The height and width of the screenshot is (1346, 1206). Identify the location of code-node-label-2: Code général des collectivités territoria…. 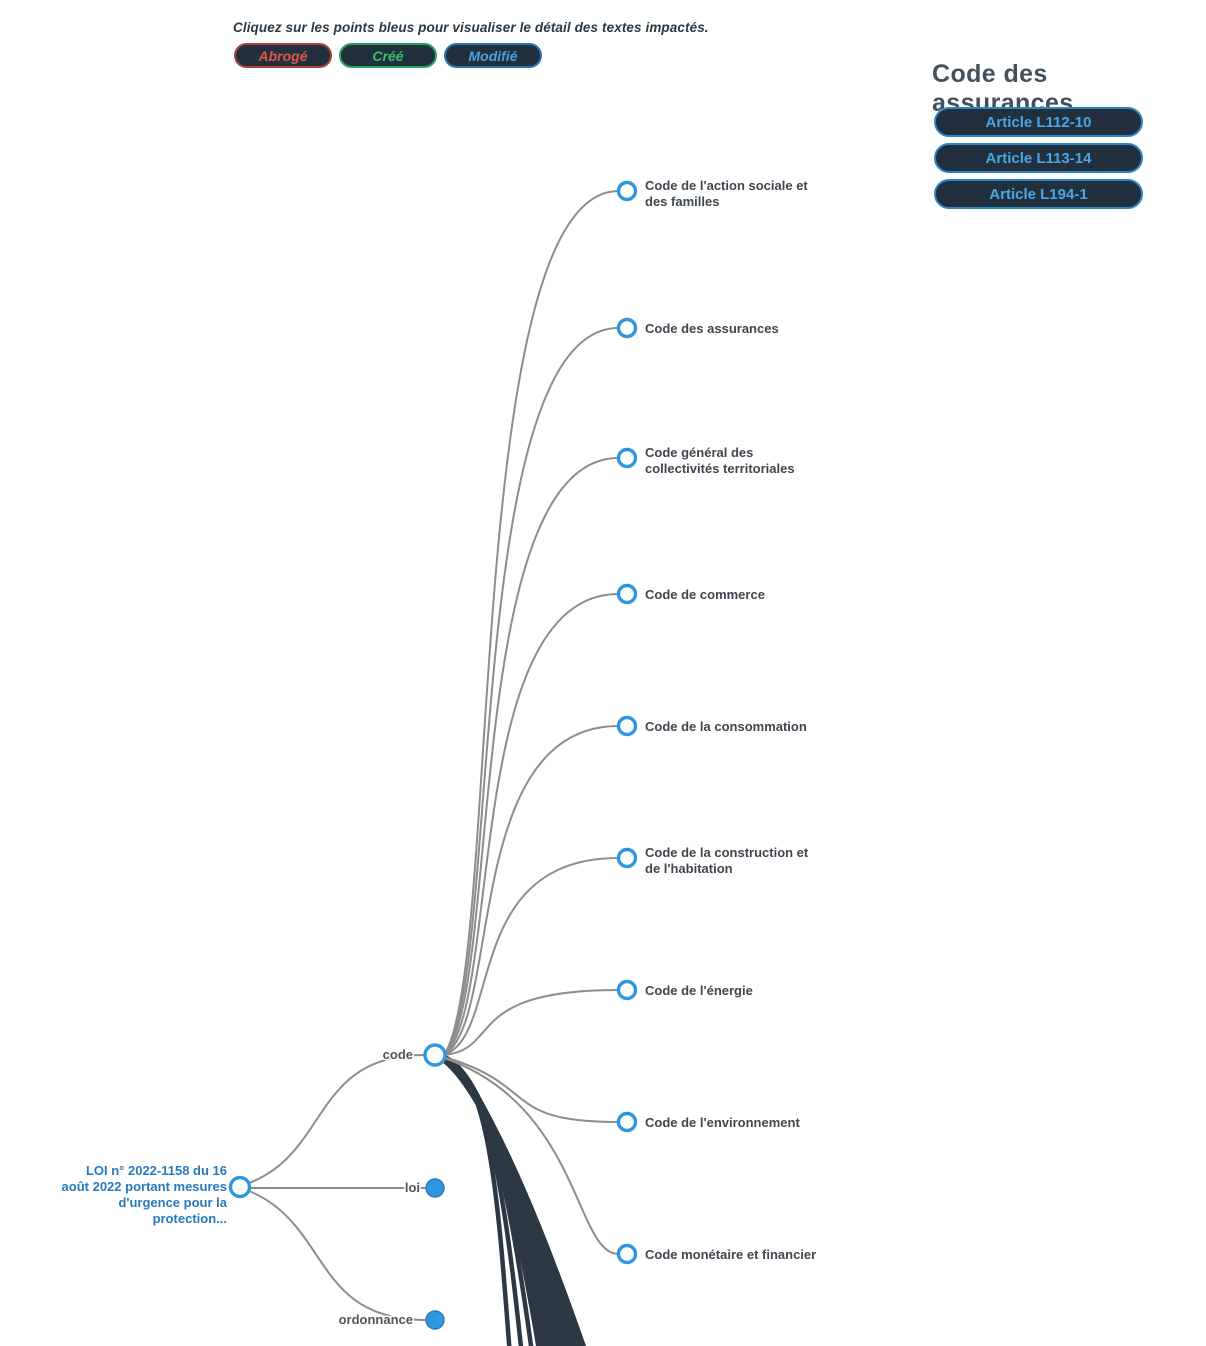
(720, 460).